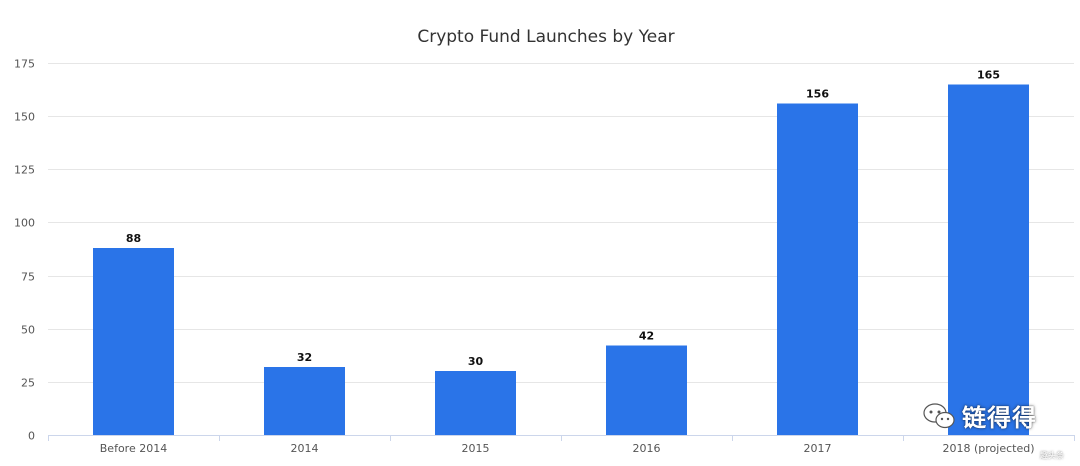 This screenshot has height=466, width=1080. I want to click on x-tick-label: 2015, so click(476, 448).